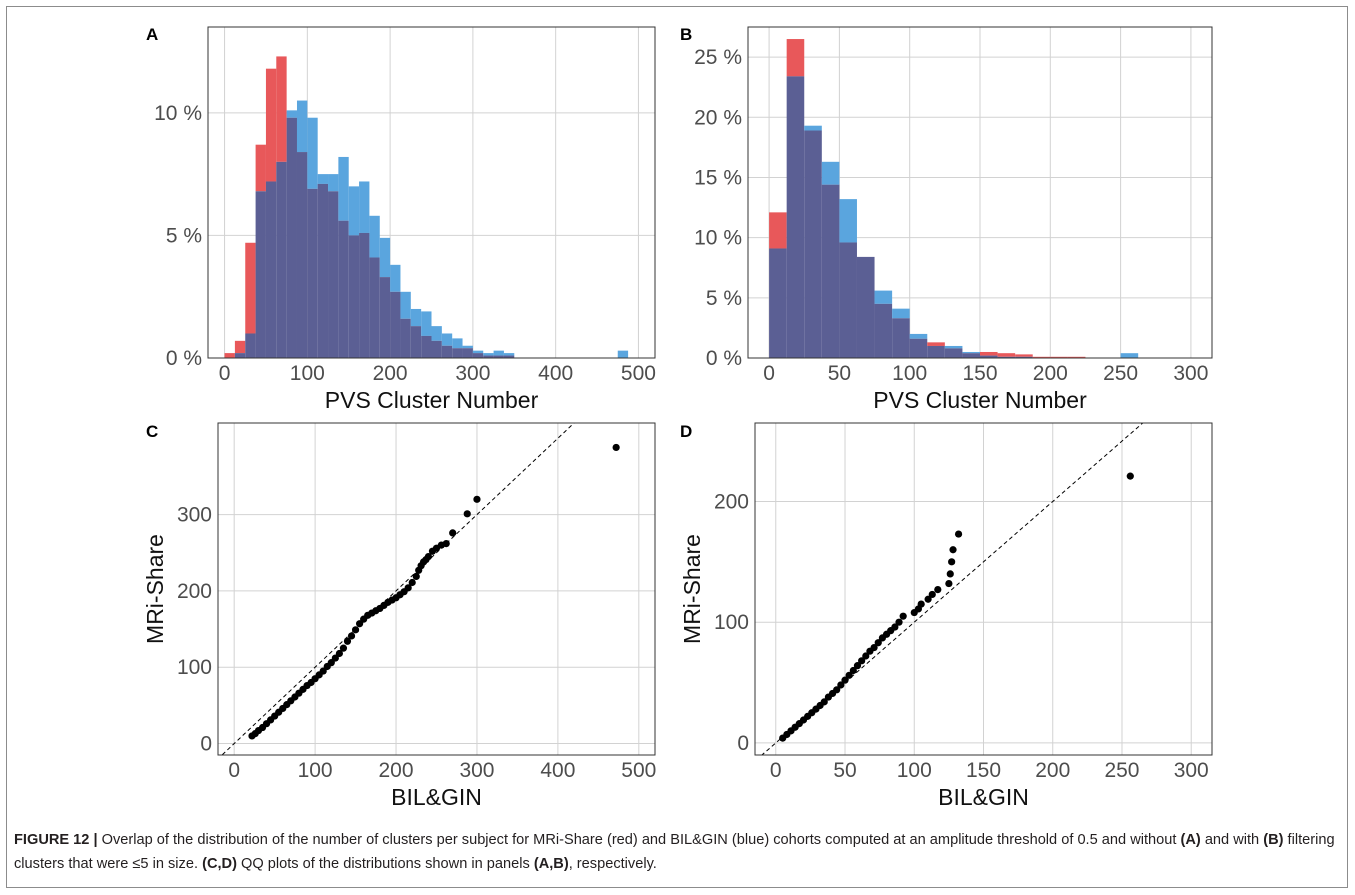 The height and width of the screenshot is (895, 1355). I want to click on panel-b-y-tick-label: 5 %, so click(724, 298).